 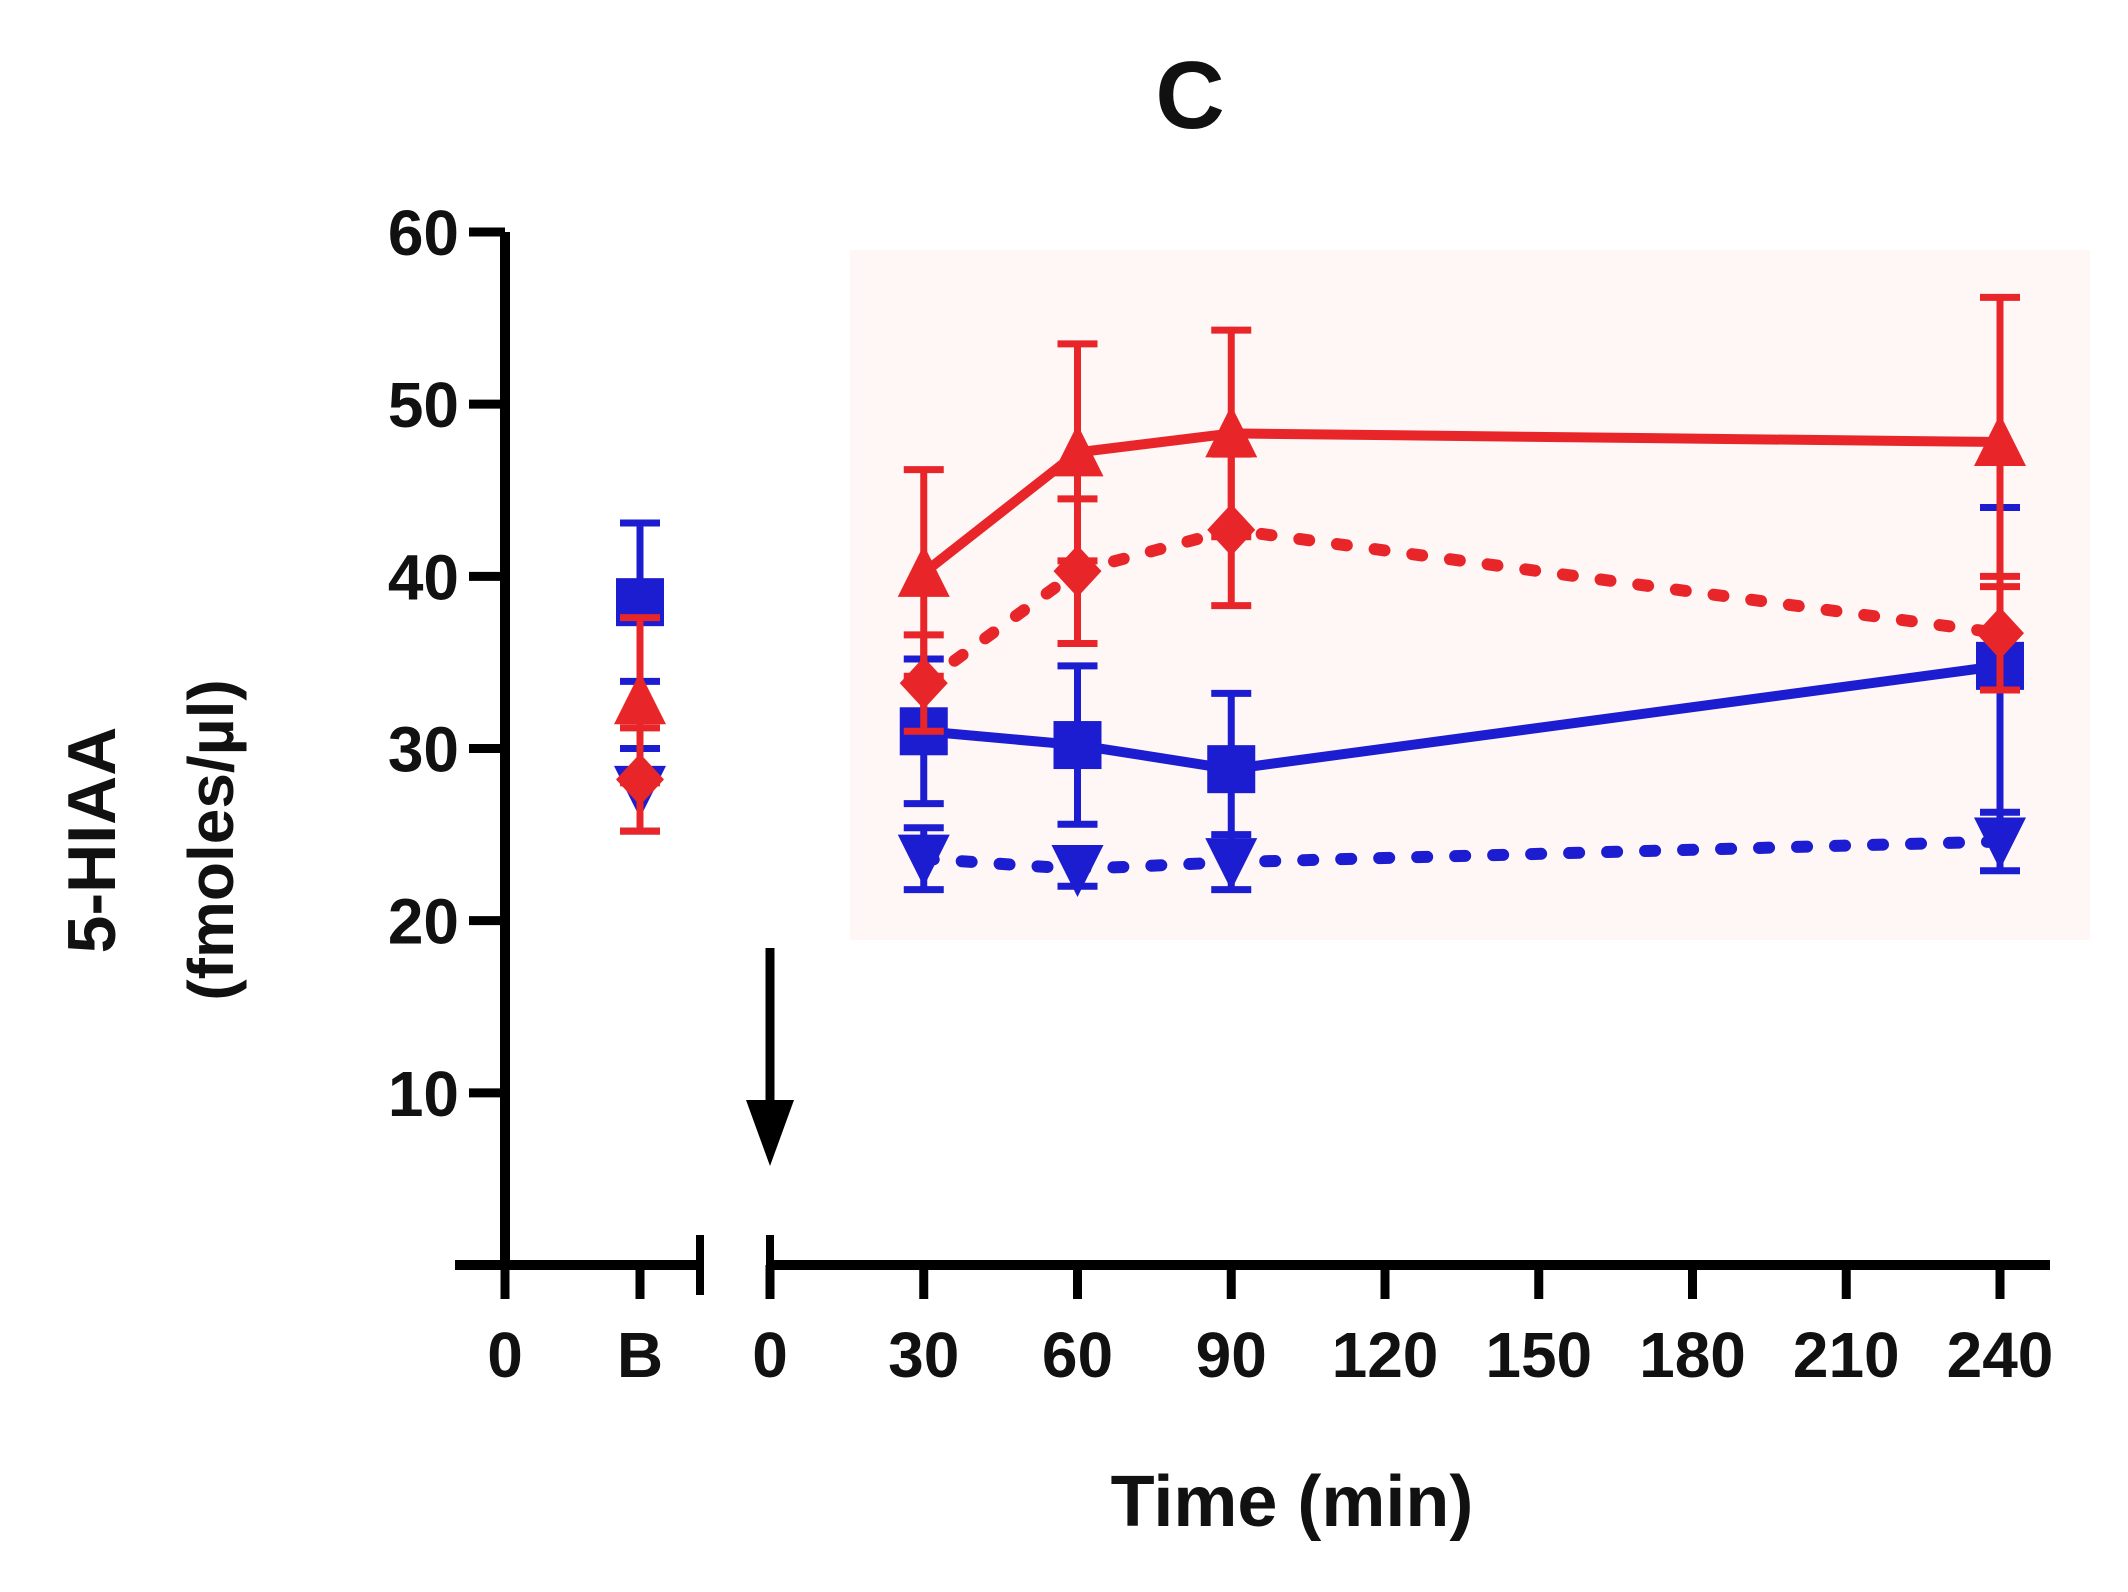 I want to click on y-tick-label: 30, so click(x=423, y=750).